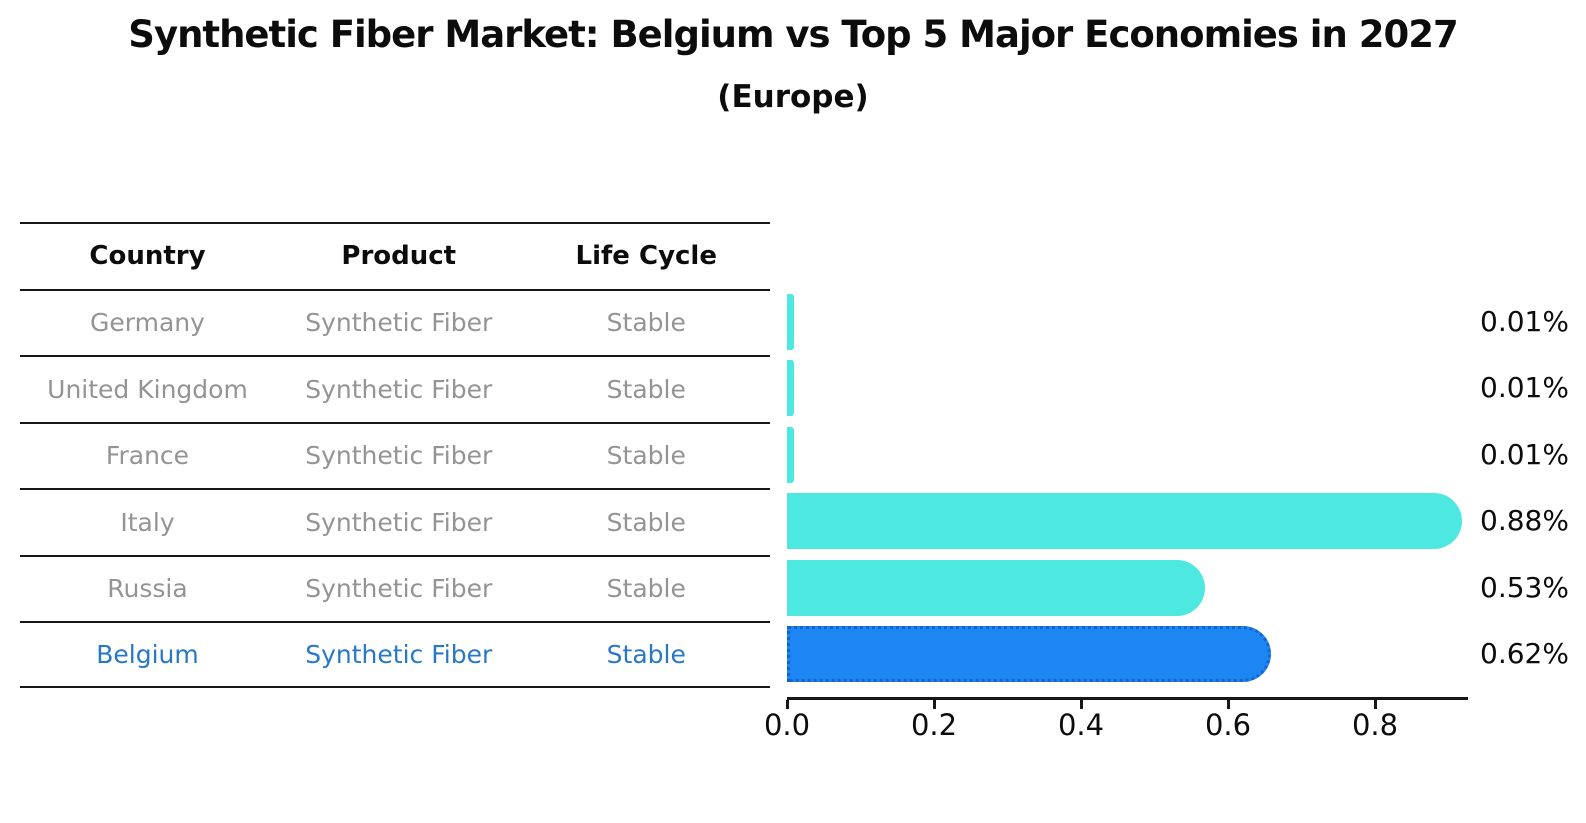 This screenshot has width=1586, height=823. I want to click on x-axis-tick-0.0, so click(787, 704).